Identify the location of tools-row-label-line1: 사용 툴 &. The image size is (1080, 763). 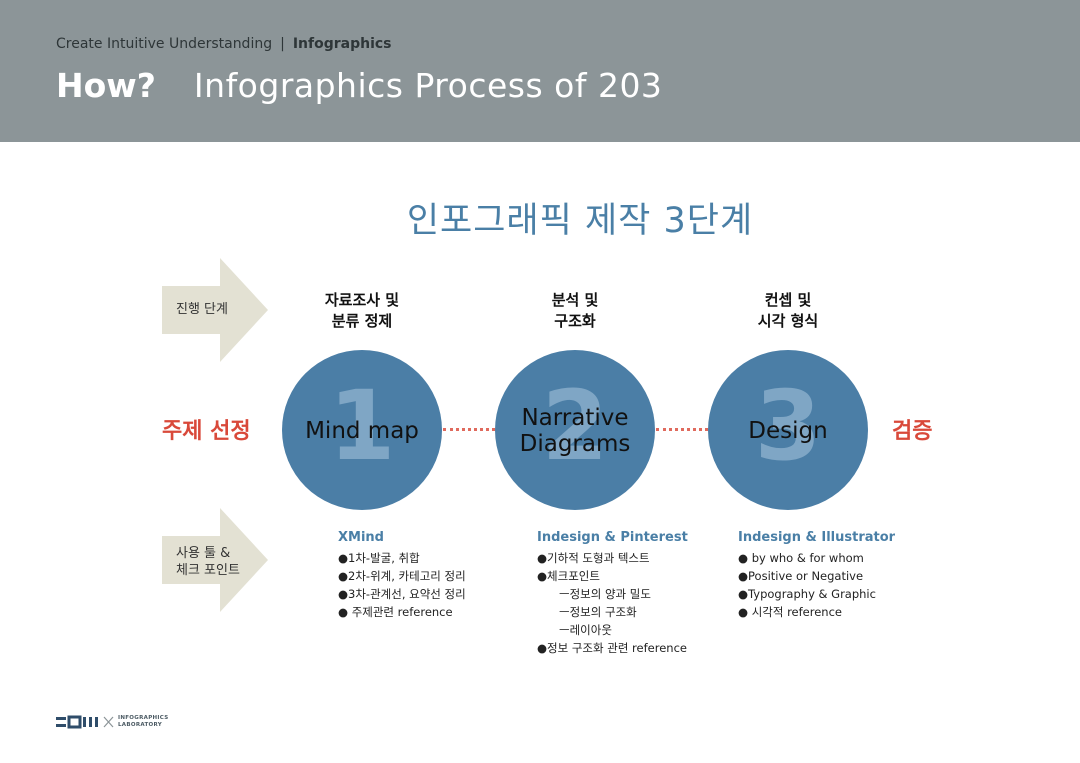
(203, 553).